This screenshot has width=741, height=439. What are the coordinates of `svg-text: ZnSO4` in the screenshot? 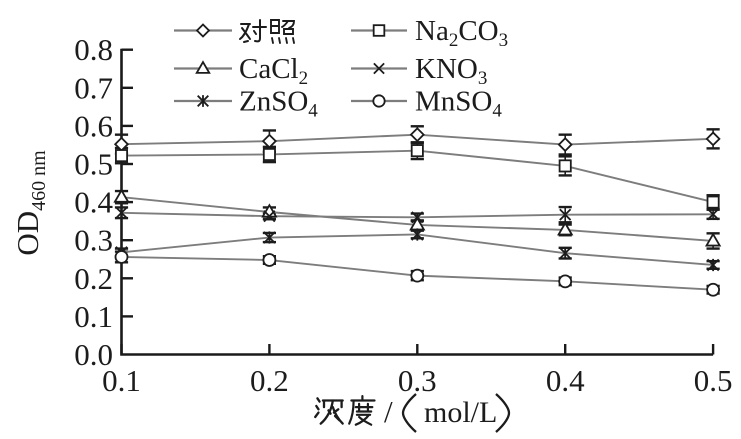 It's located at (278, 104).